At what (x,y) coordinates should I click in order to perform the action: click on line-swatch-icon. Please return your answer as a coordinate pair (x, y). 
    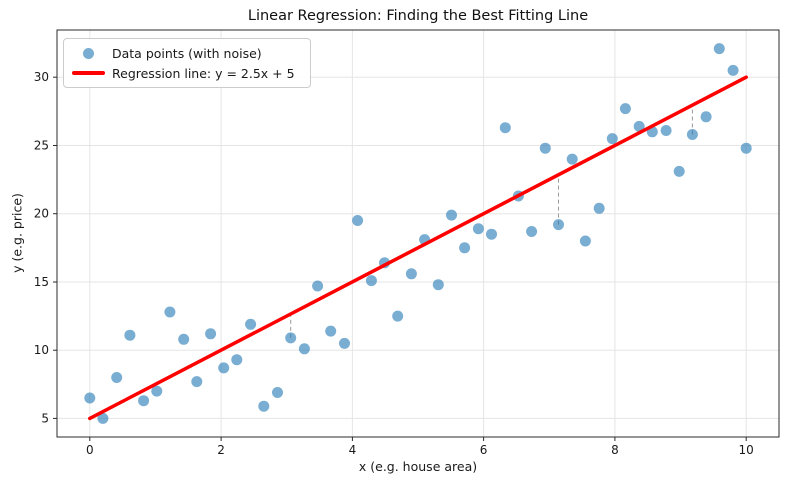
    Looking at the image, I should click on (88, 73).